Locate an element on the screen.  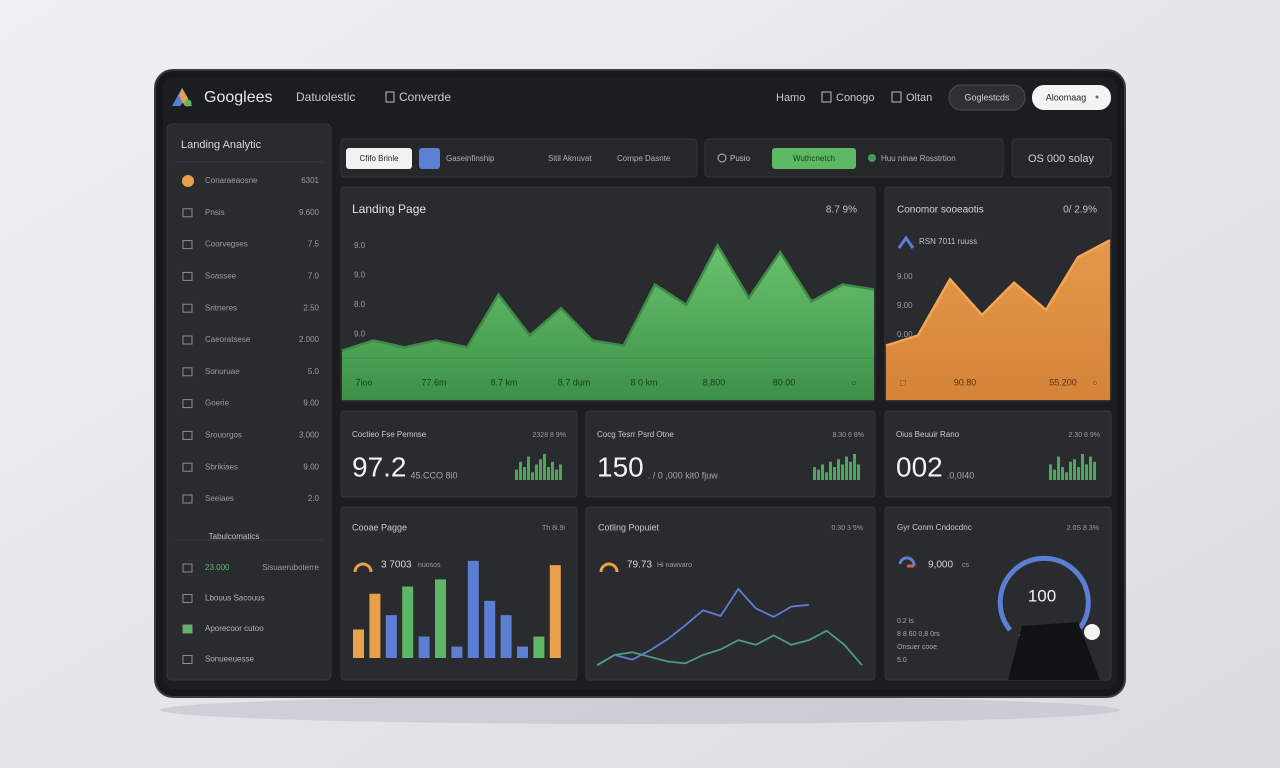
dot is located at coordinates (1097, 97).